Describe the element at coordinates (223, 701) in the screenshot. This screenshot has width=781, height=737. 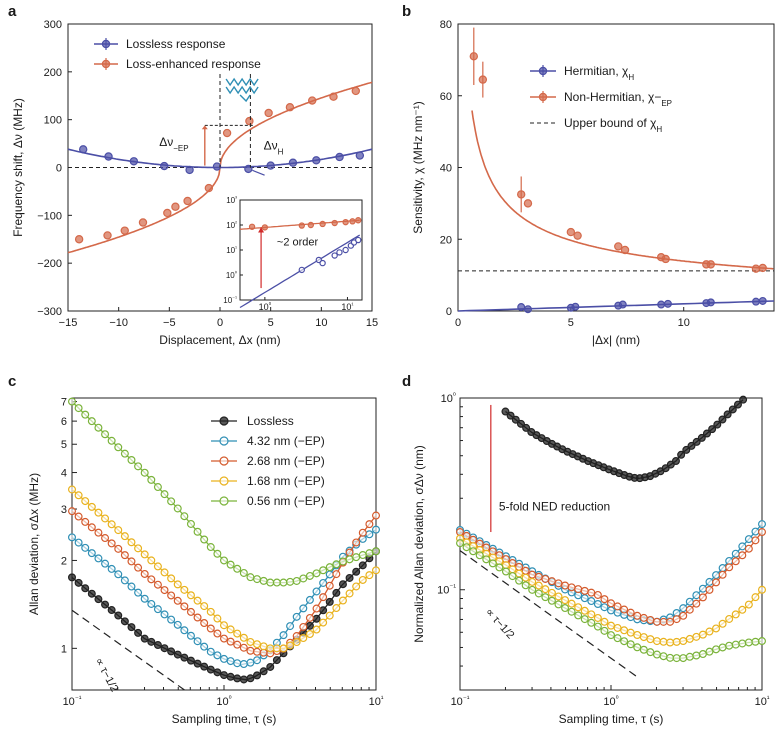
I see `x-tick-label: 10⁰` at that location.